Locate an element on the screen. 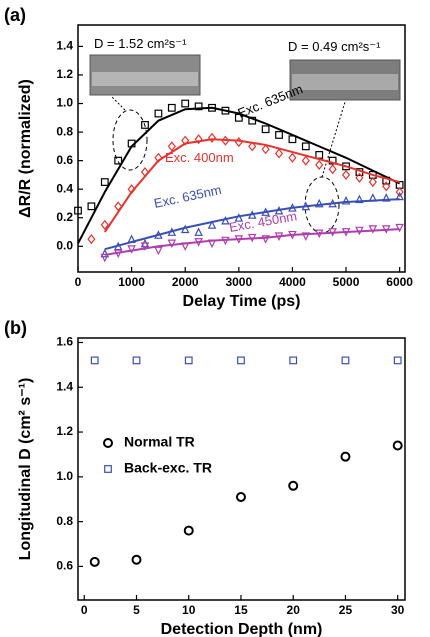  annotation: Exc. 400nm is located at coordinates (199, 157).